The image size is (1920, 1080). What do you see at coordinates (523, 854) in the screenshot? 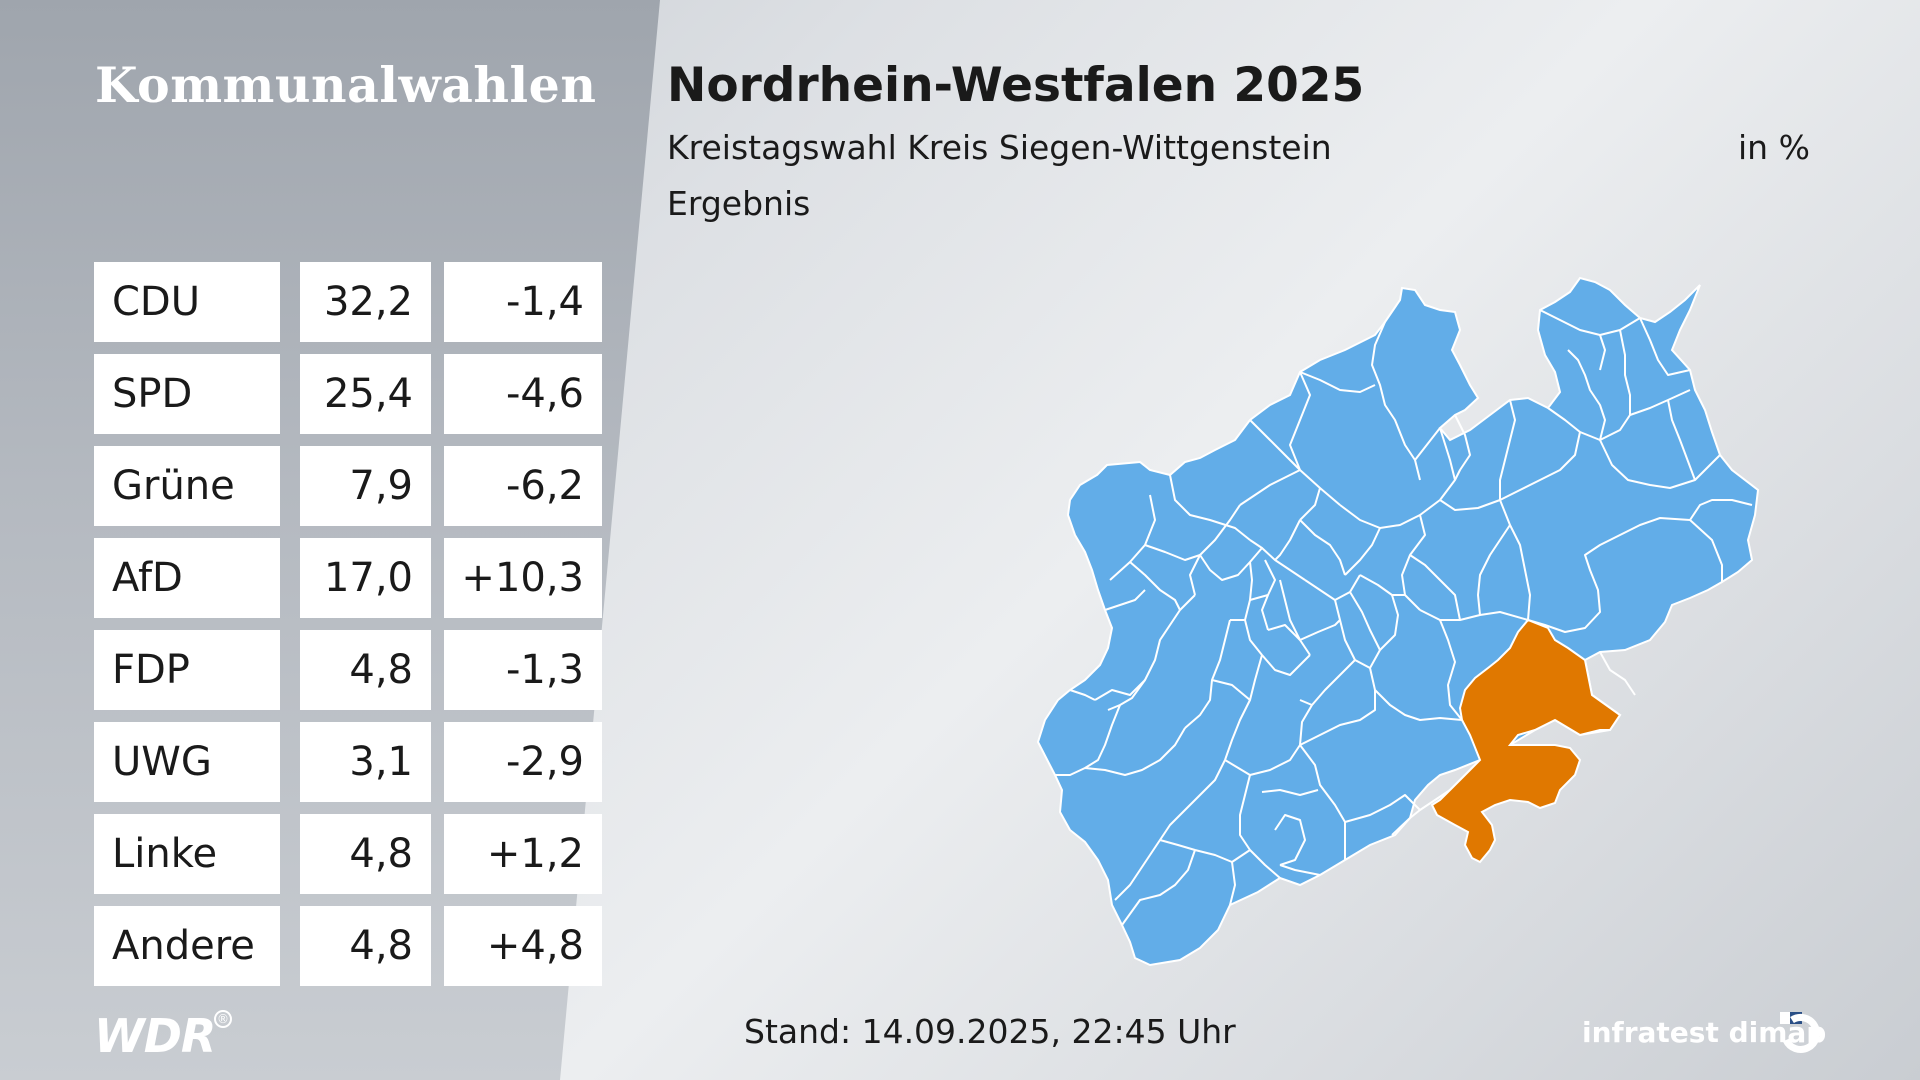
I see `vote-change: +1,2` at bounding box center [523, 854].